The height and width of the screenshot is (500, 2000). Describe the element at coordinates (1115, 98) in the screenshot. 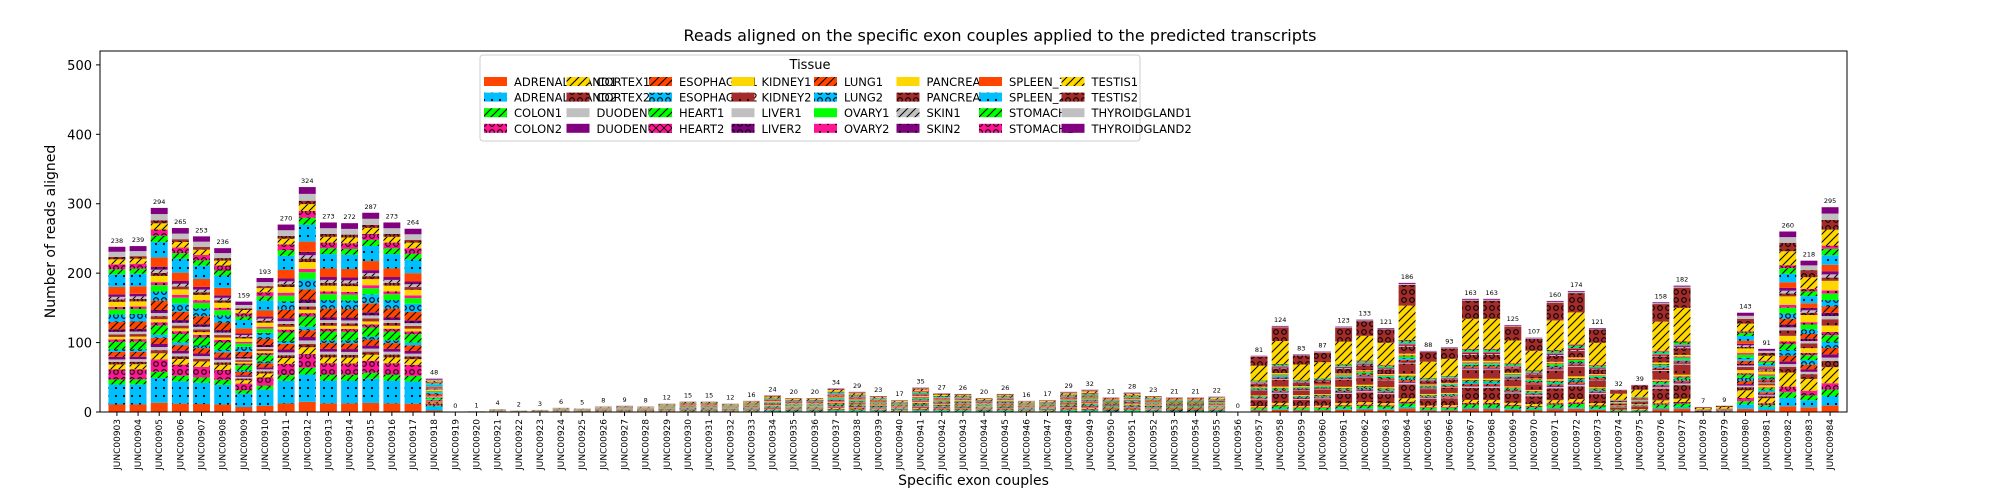

I see `legend-label: TESTIS2` at that location.